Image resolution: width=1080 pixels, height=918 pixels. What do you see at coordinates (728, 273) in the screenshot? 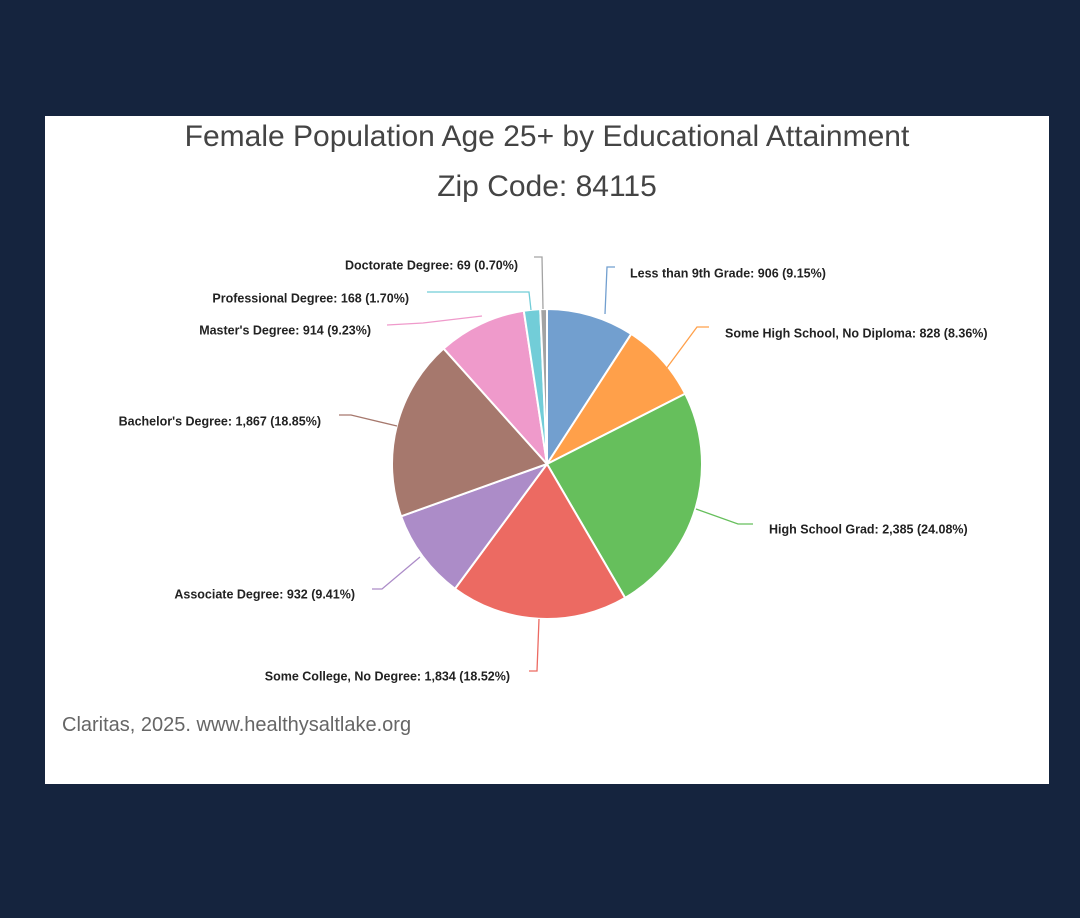
I see `slice-label: Less than 9th Grade: 906 (9.15%)` at bounding box center [728, 273].